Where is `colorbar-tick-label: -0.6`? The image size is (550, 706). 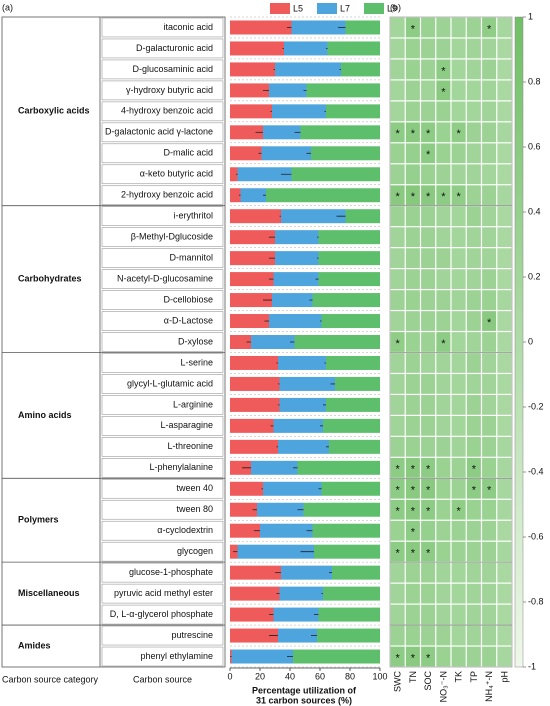 colorbar-tick-label: -0.6 is located at coordinates (536, 536).